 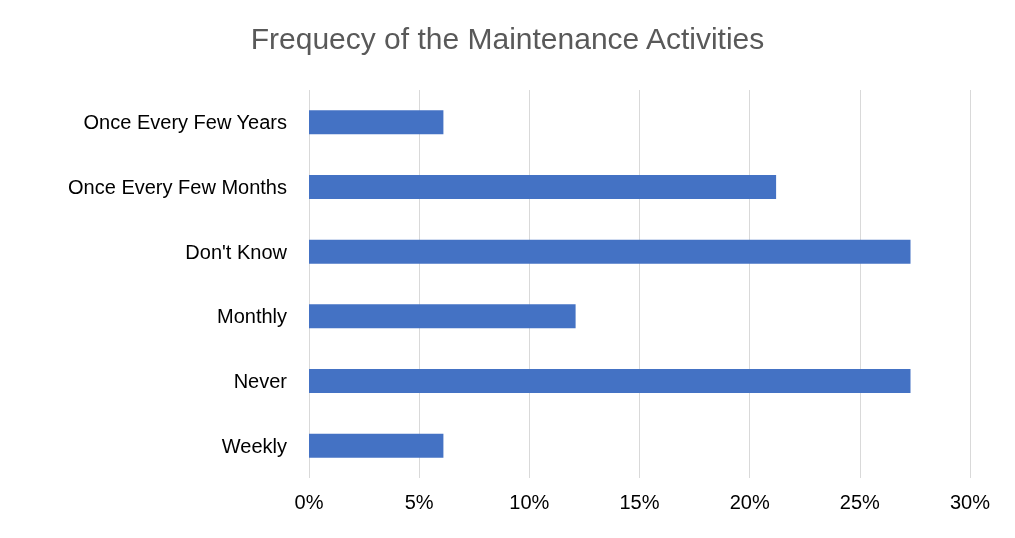 I want to click on y-tick-label: Once Every Few Months, so click(x=177, y=187).